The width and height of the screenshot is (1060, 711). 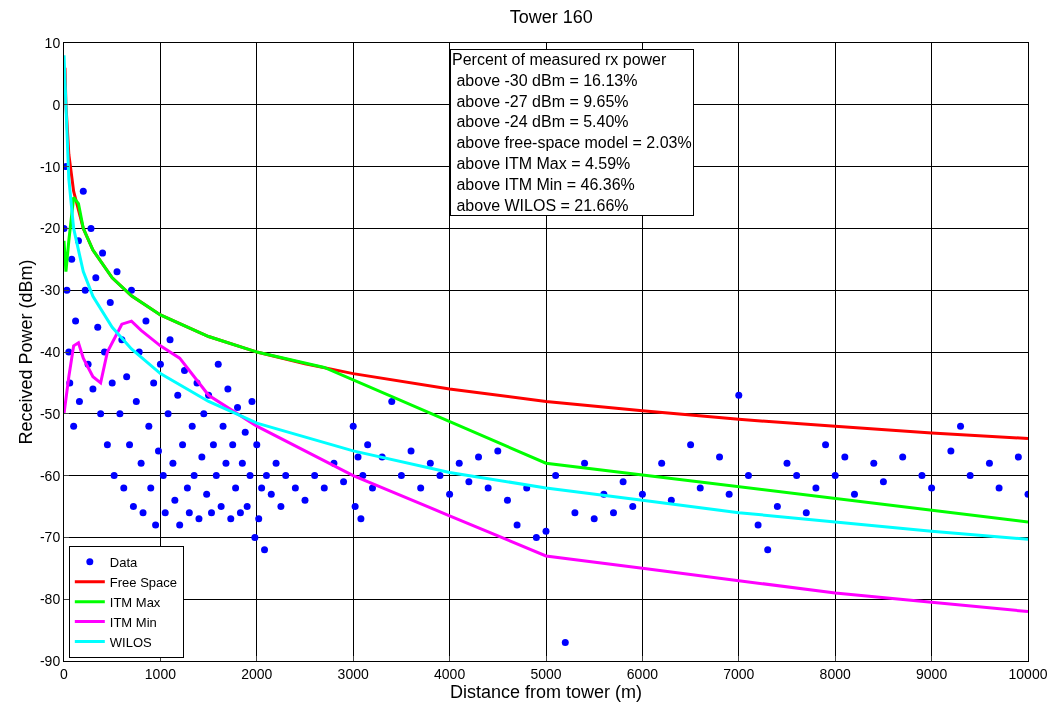 What do you see at coordinates (551, 17) in the screenshot?
I see `chart-title: Tower 160` at bounding box center [551, 17].